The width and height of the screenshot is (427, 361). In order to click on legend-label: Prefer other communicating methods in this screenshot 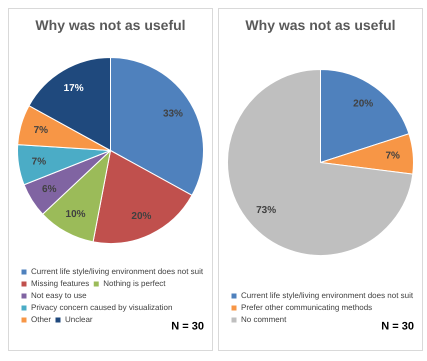, I will do `click(306, 307)`.